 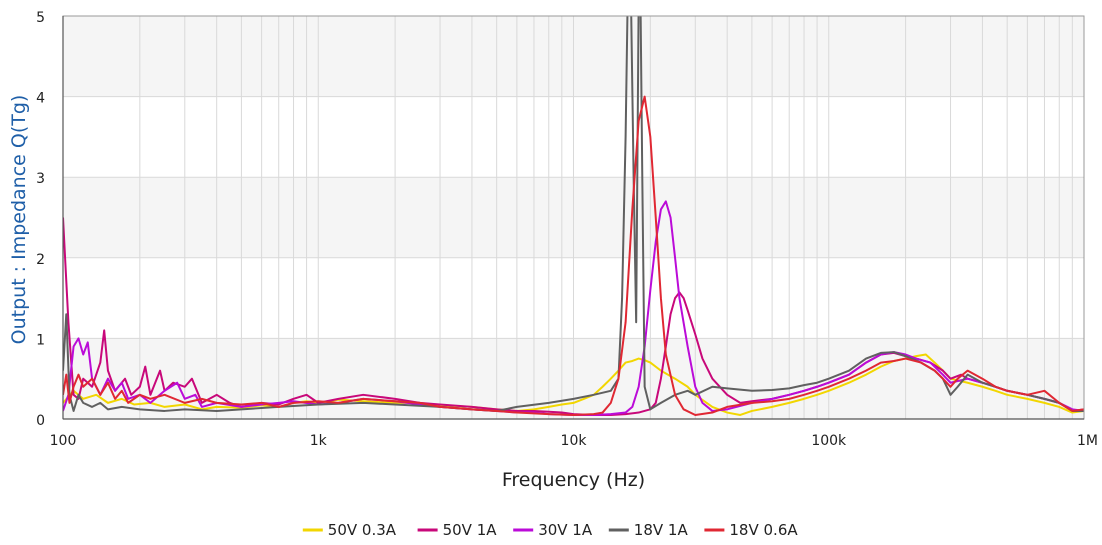 What do you see at coordinates (40, 99) in the screenshot?
I see `y-tick-label: 4` at bounding box center [40, 99].